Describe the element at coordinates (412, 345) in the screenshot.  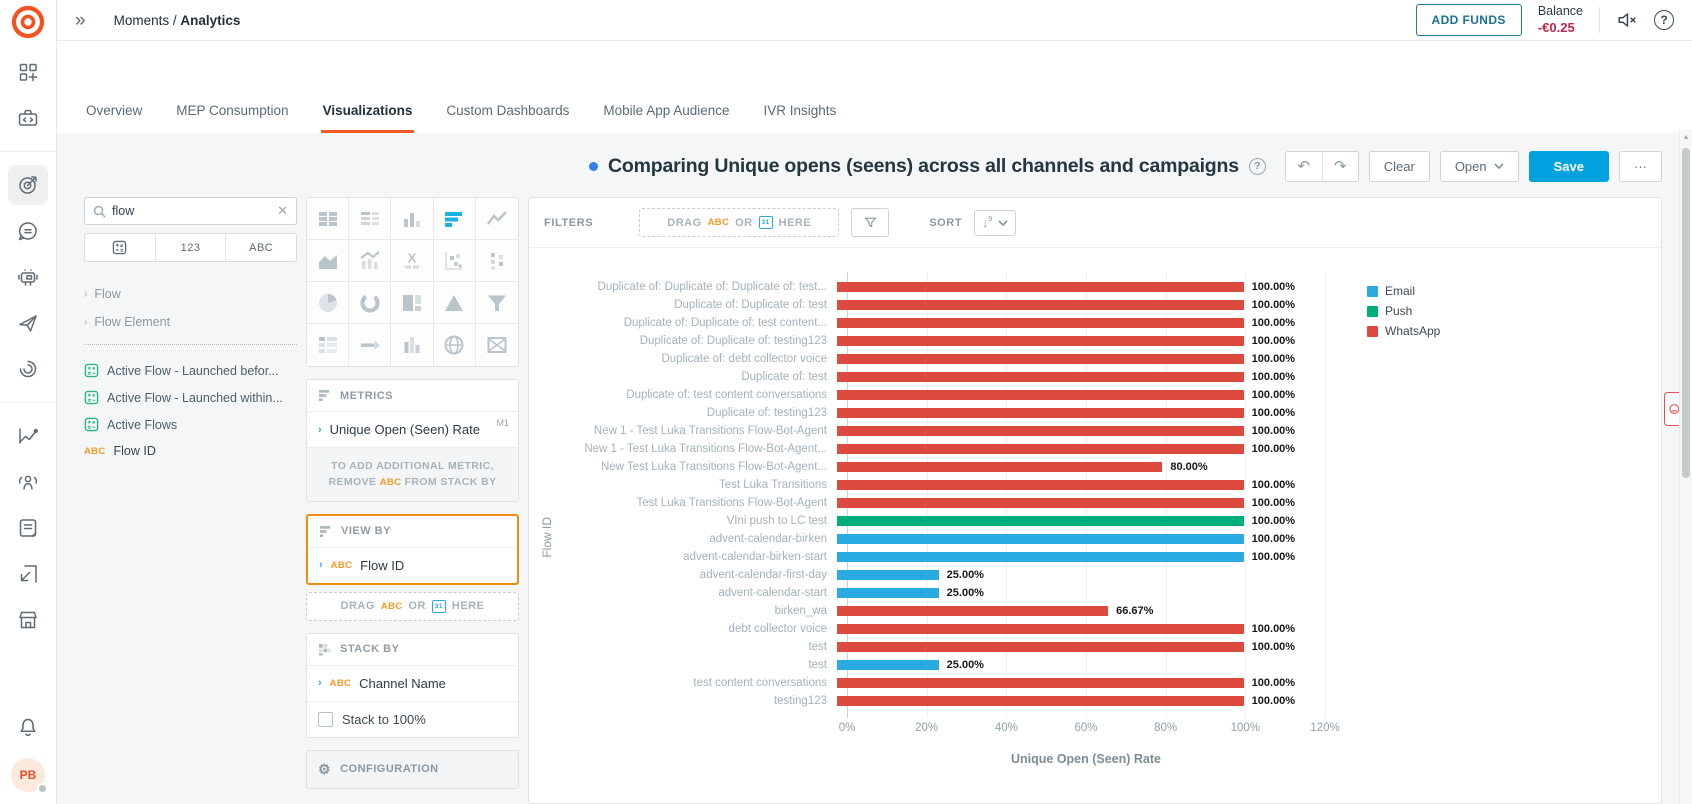
I see `chart-type-small-column-icon` at that location.